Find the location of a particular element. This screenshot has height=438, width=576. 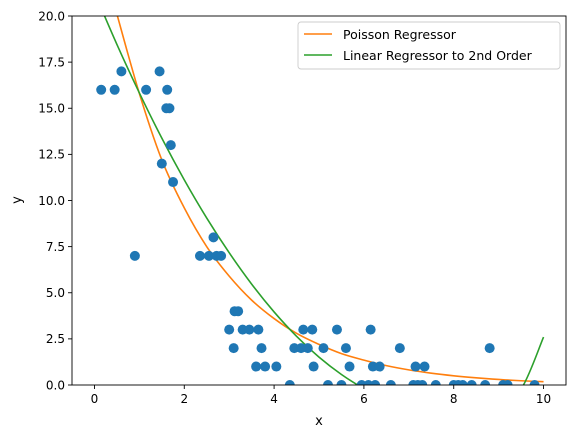

y-axis-ticks: 0.0 2.5 5.0 7.5 10.0 12.5 15.0 17.5 20.0 is located at coordinates (55, 200).